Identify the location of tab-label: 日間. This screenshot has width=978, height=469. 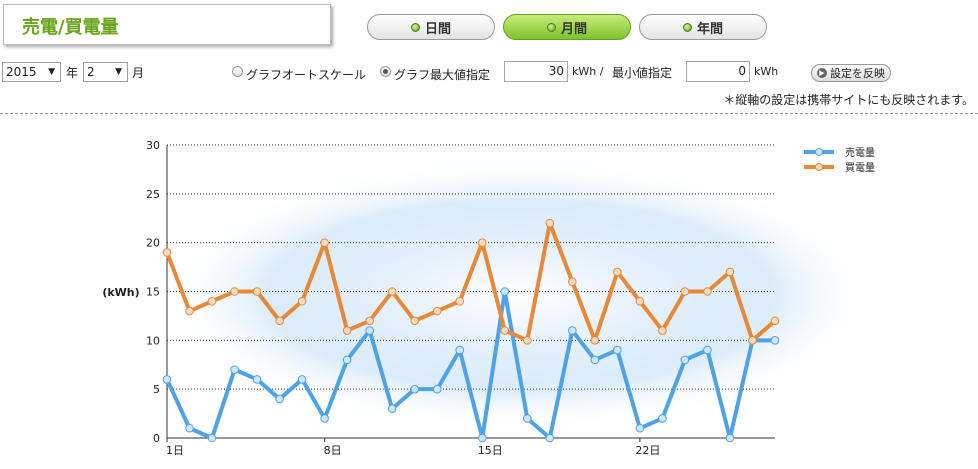
(437, 29).